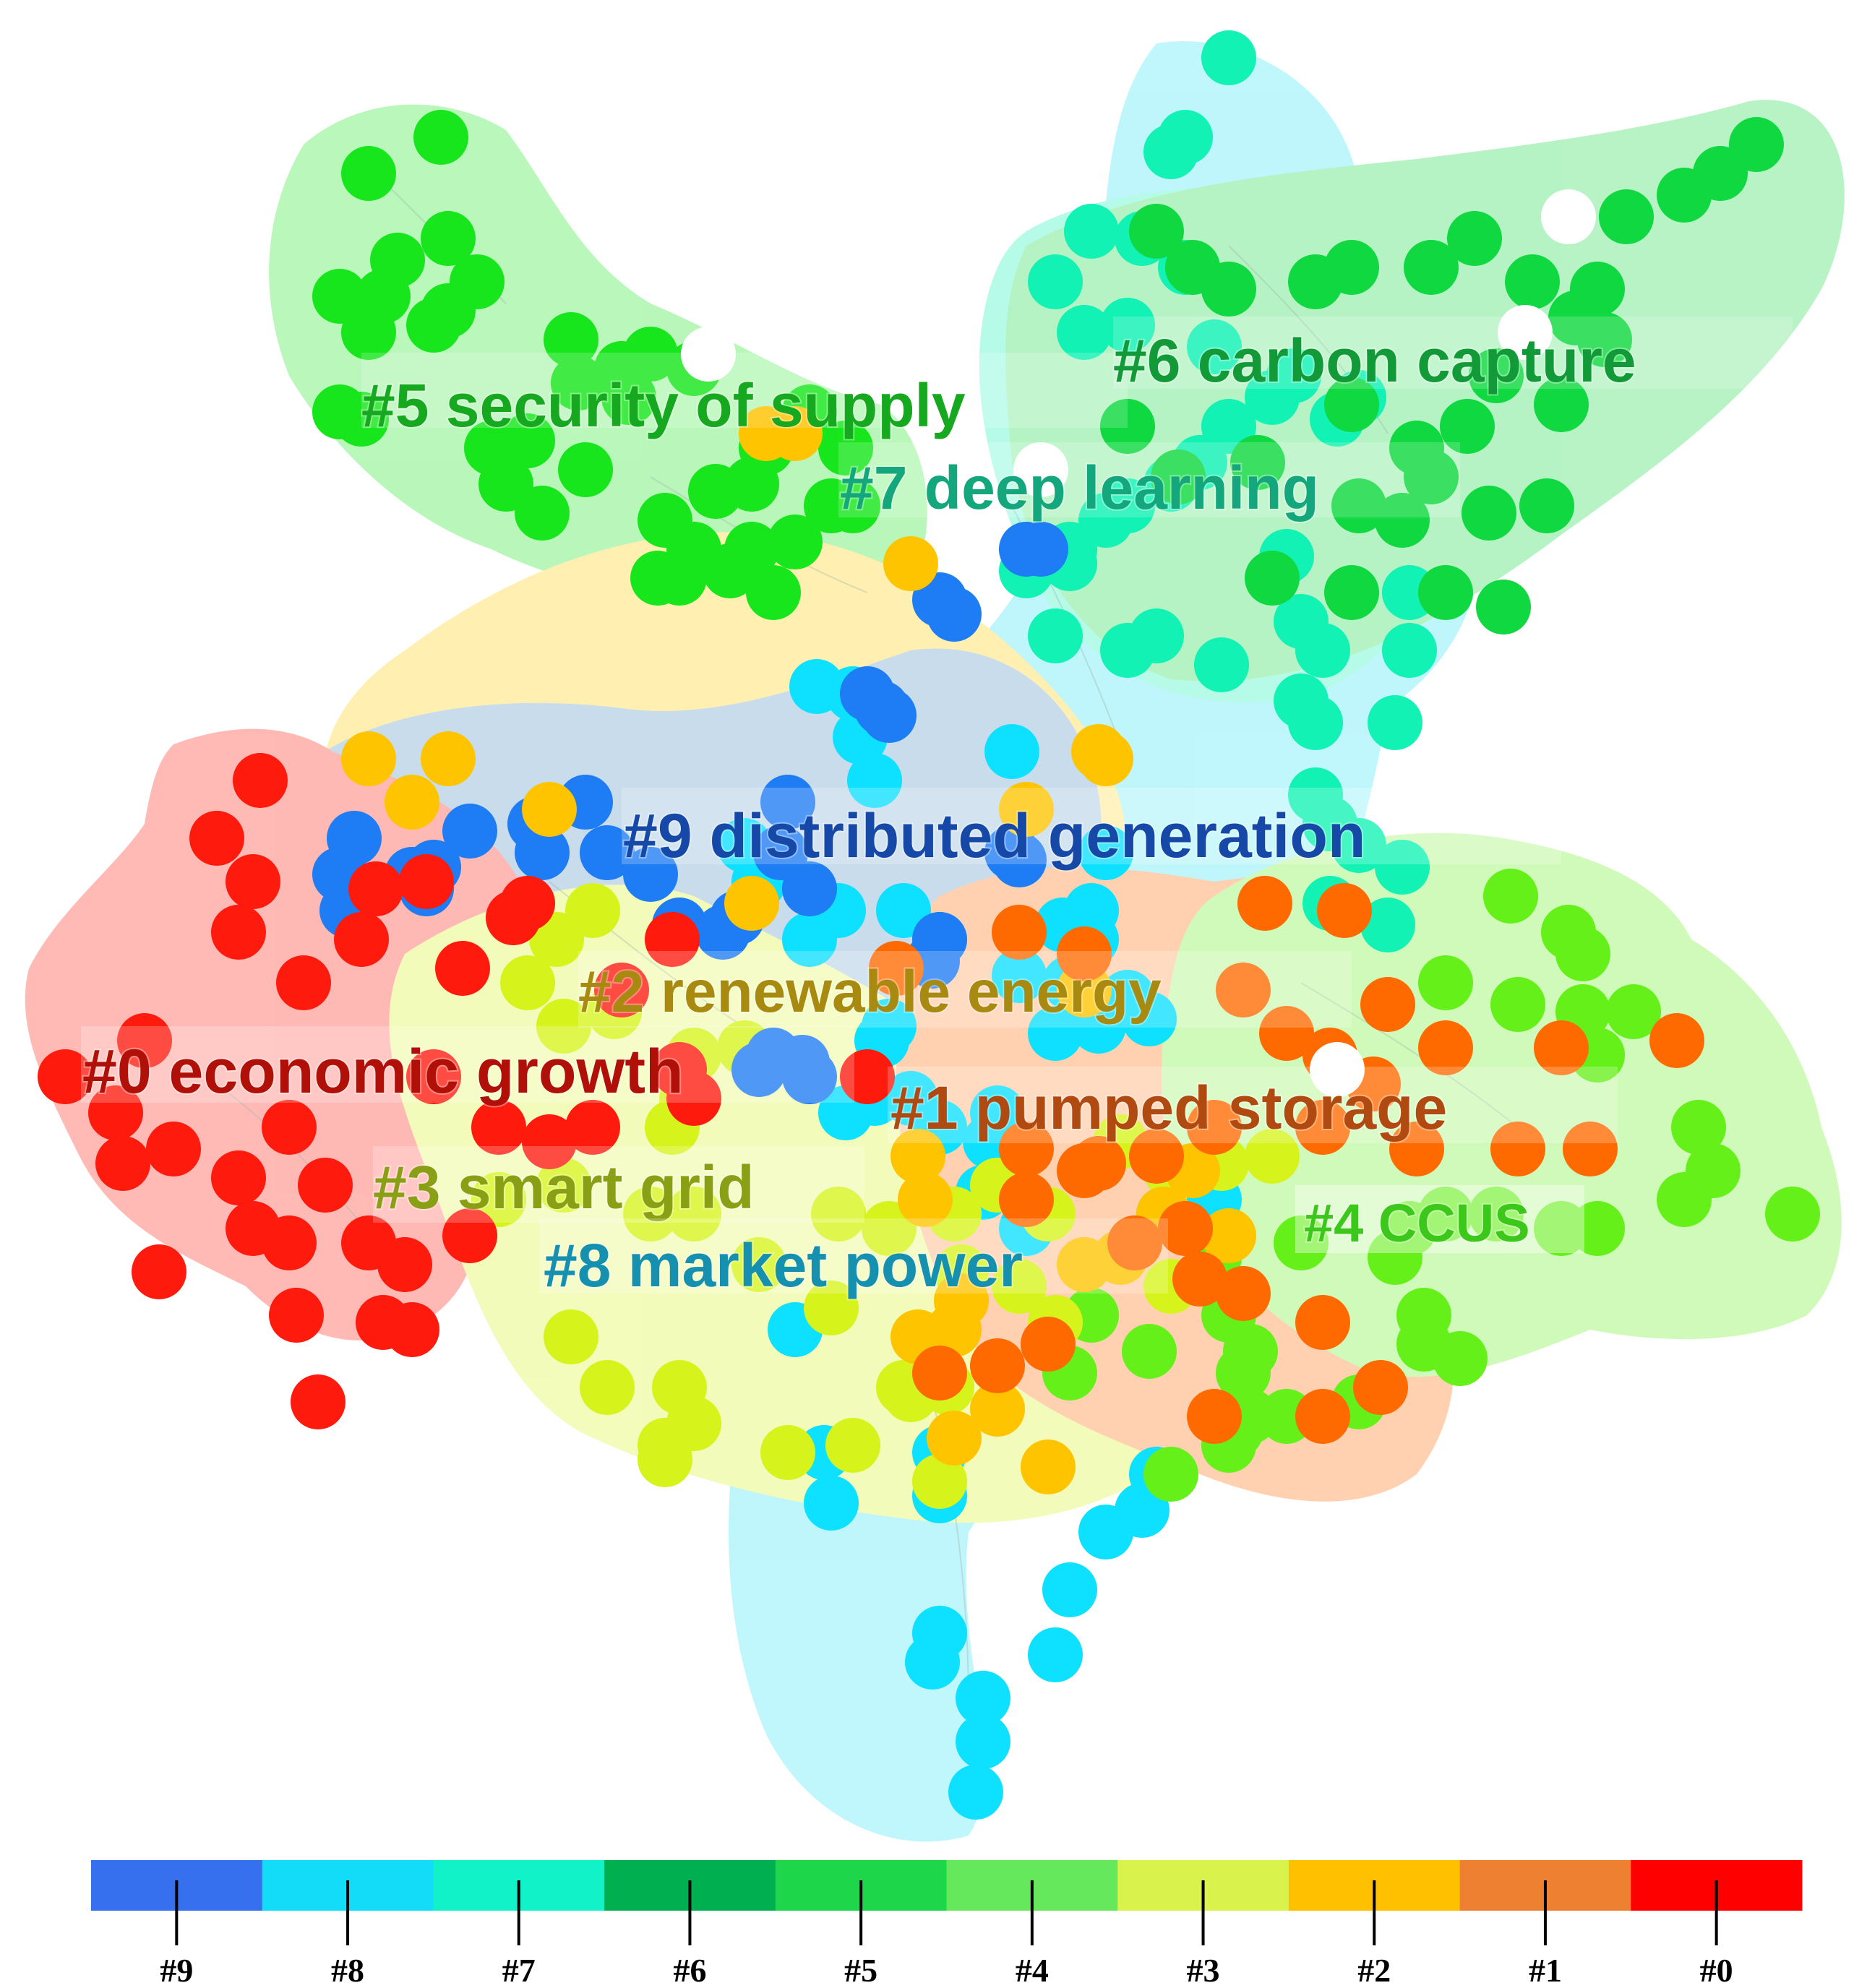 The height and width of the screenshot is (1988, 1867). I want to click on legend-label-3: #6, so click(689, 1970).